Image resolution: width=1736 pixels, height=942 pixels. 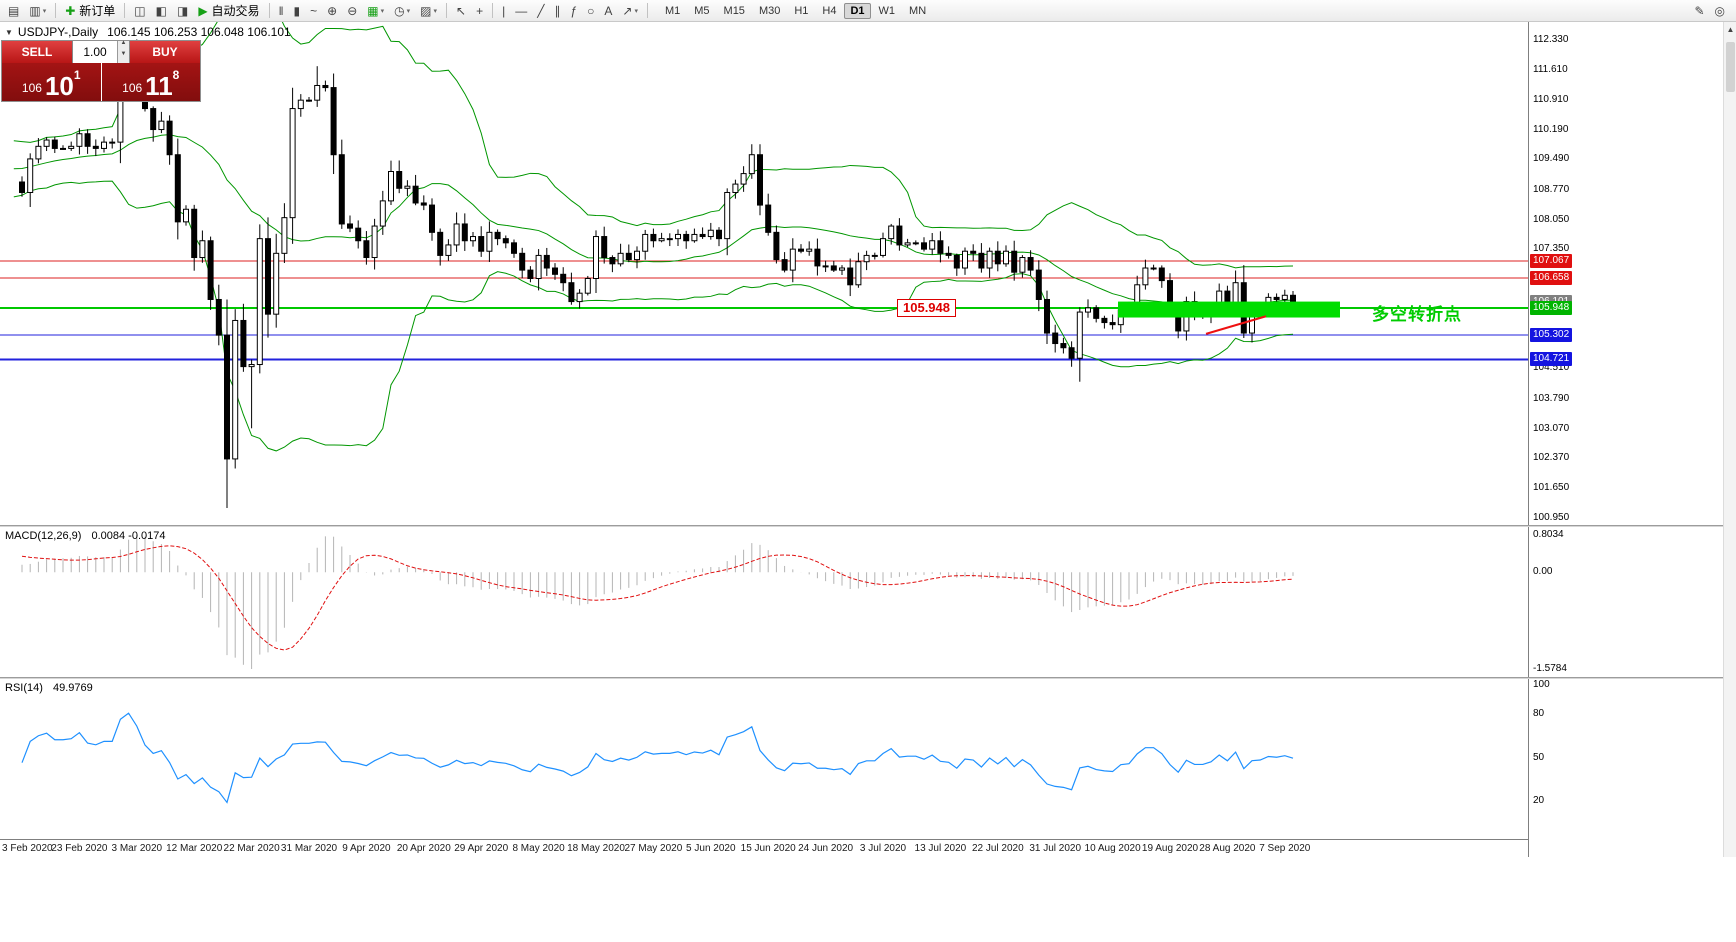 I want to click on scroll-up-icon: ▲, so click(x=1730, y=29).